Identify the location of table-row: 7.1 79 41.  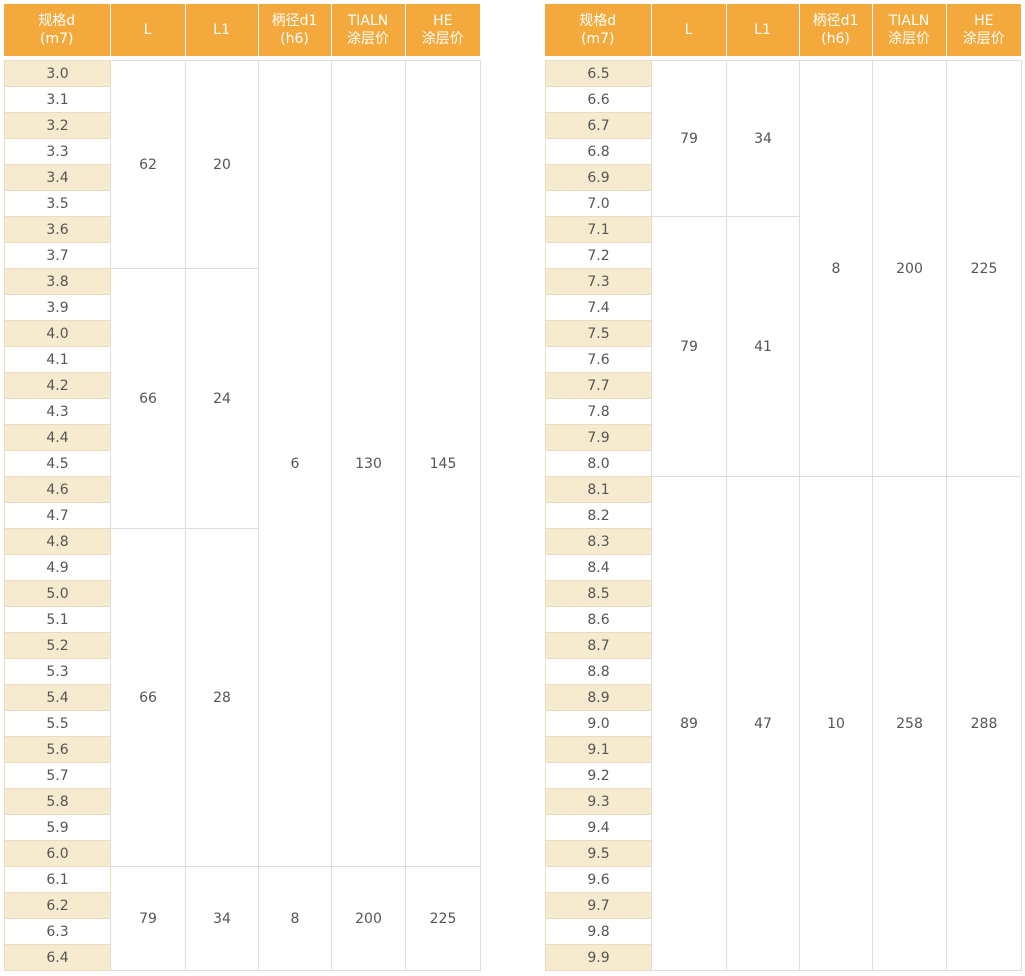
(783, 346).